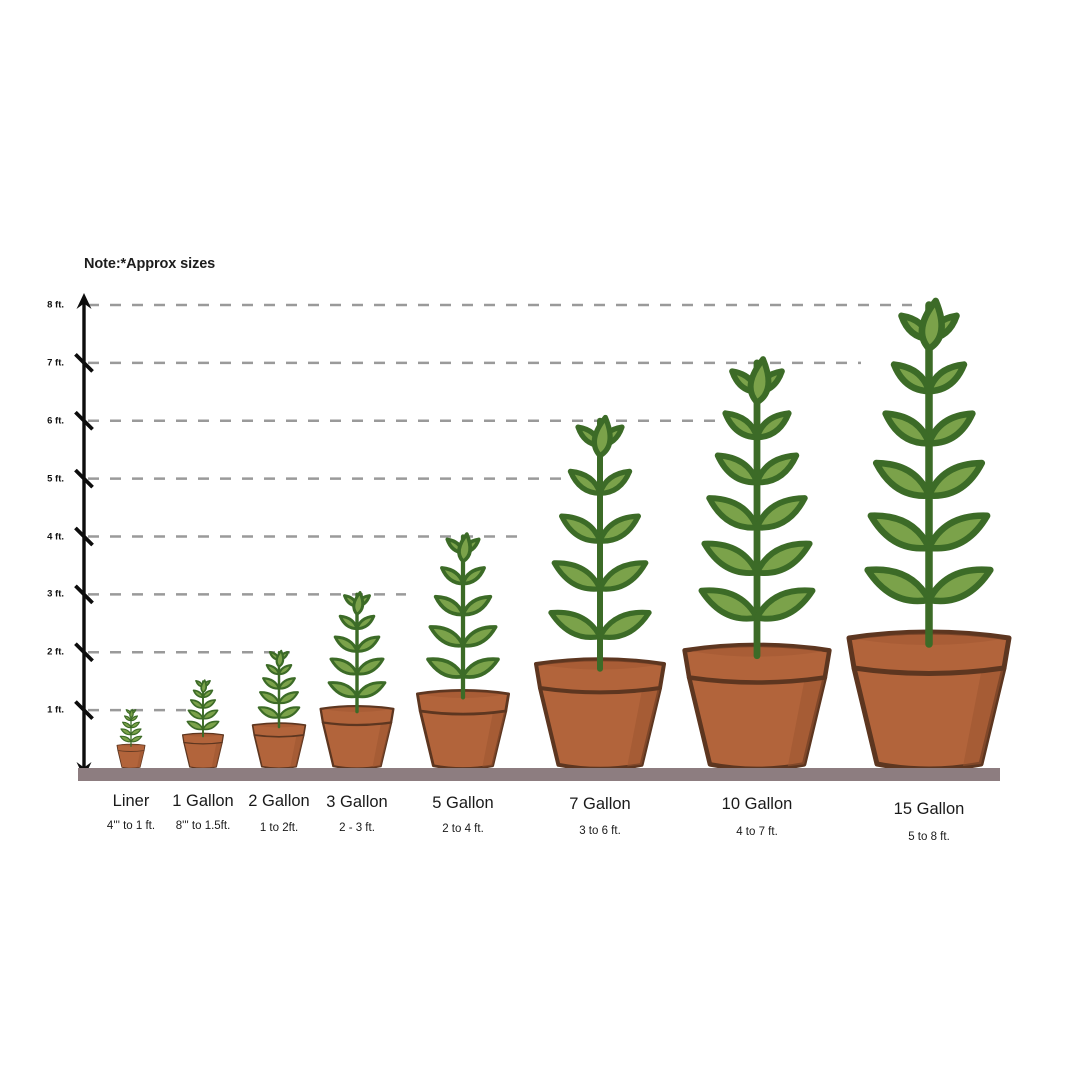 The height and width of the screenshot is (1081, 1080). I want to click on pot-label-2-gallon: 2 Gallon, so click(279, 801).